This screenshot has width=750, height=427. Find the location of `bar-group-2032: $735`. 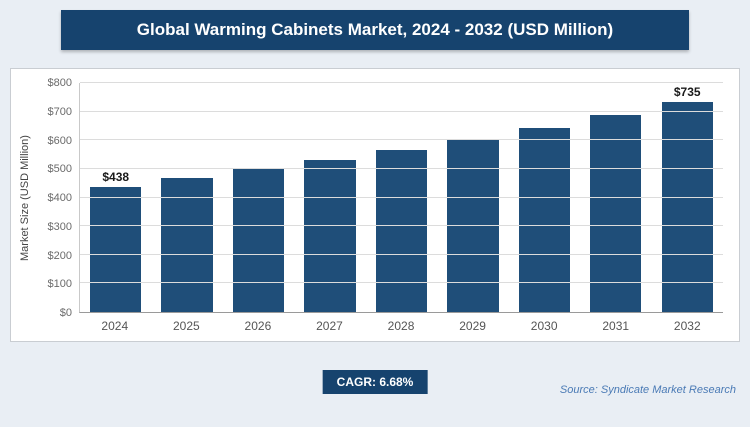

bar-group-2032: $735 is located at coordinates (687, 197).